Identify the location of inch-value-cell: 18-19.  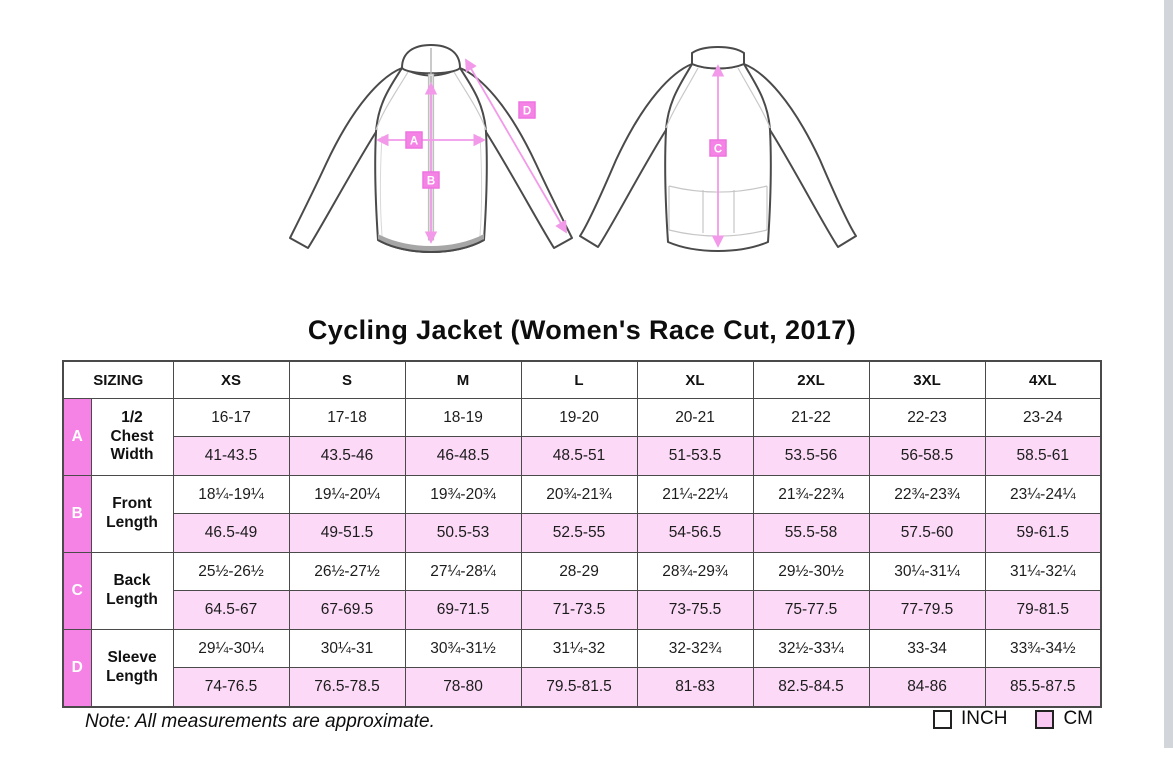
(463, 417).